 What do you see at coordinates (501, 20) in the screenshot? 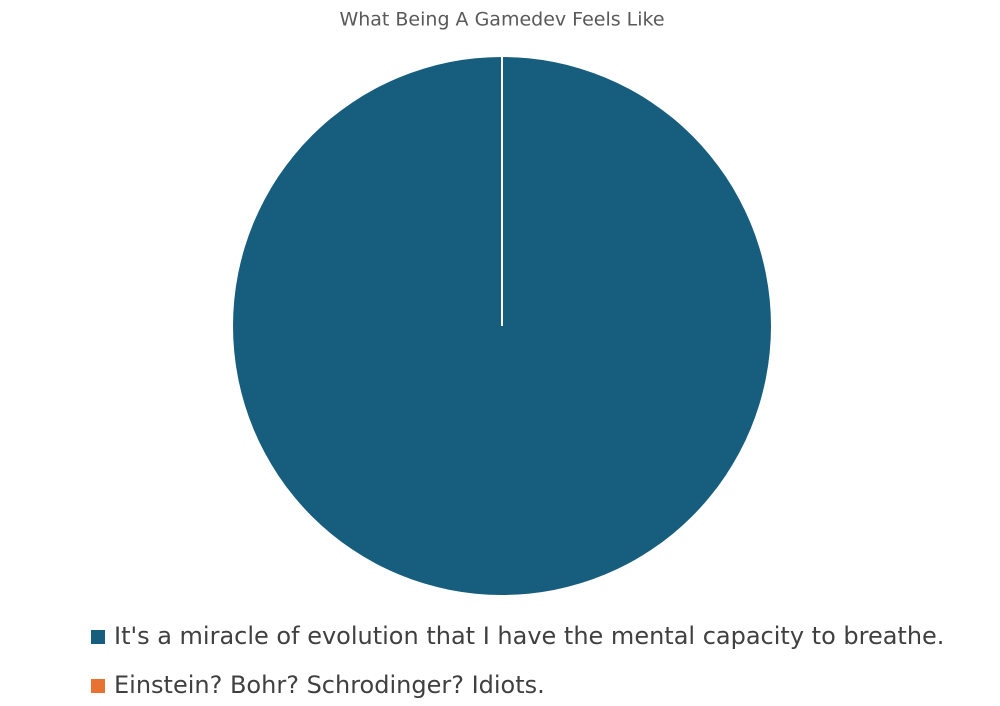
I see `chart-title: What Being A Gamedev Feels Like` at bounding box center [501, 20].